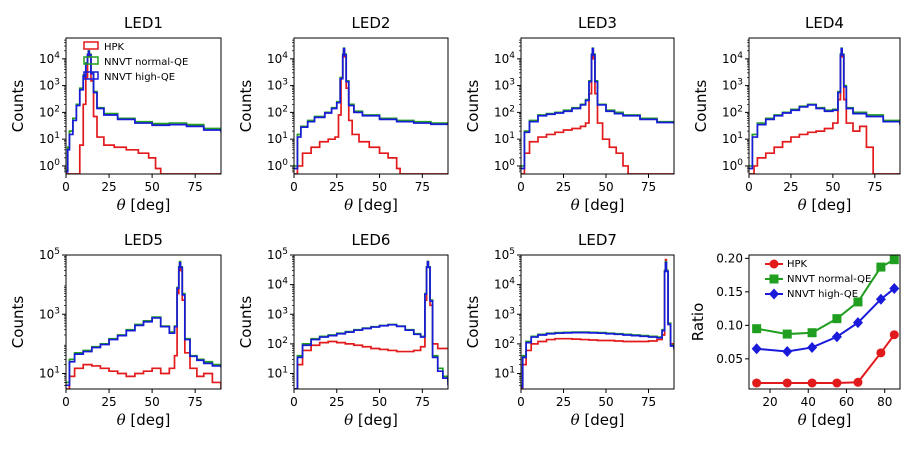 The width and height of the screenshot is (915, 458). I want to click on x-tick-label: 60, so click(846, 402).